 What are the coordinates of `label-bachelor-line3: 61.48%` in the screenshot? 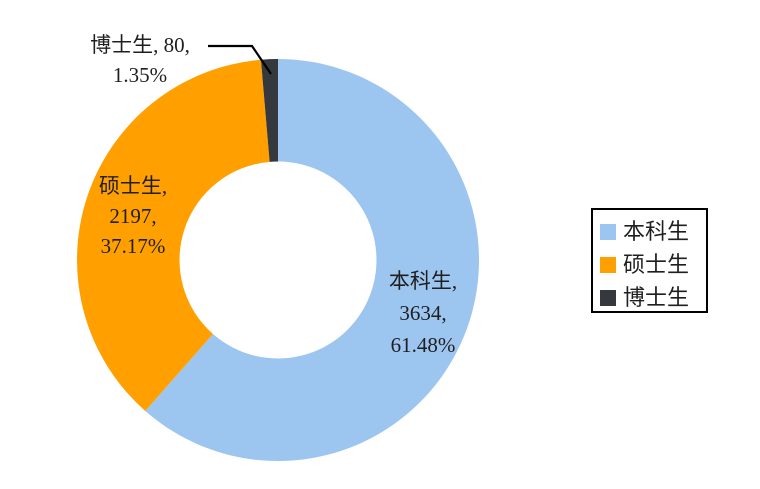 It's located at (423, 345).